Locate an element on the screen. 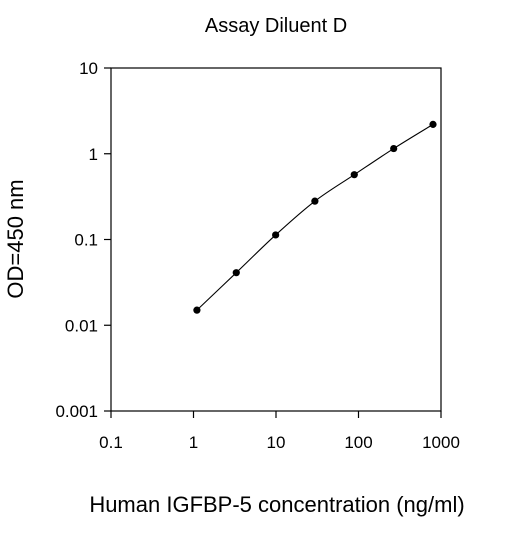 Image resolution: width=519 pixels, height=539 pixels. y-tick-label: 0.01 is located at coordinates (81, 325).